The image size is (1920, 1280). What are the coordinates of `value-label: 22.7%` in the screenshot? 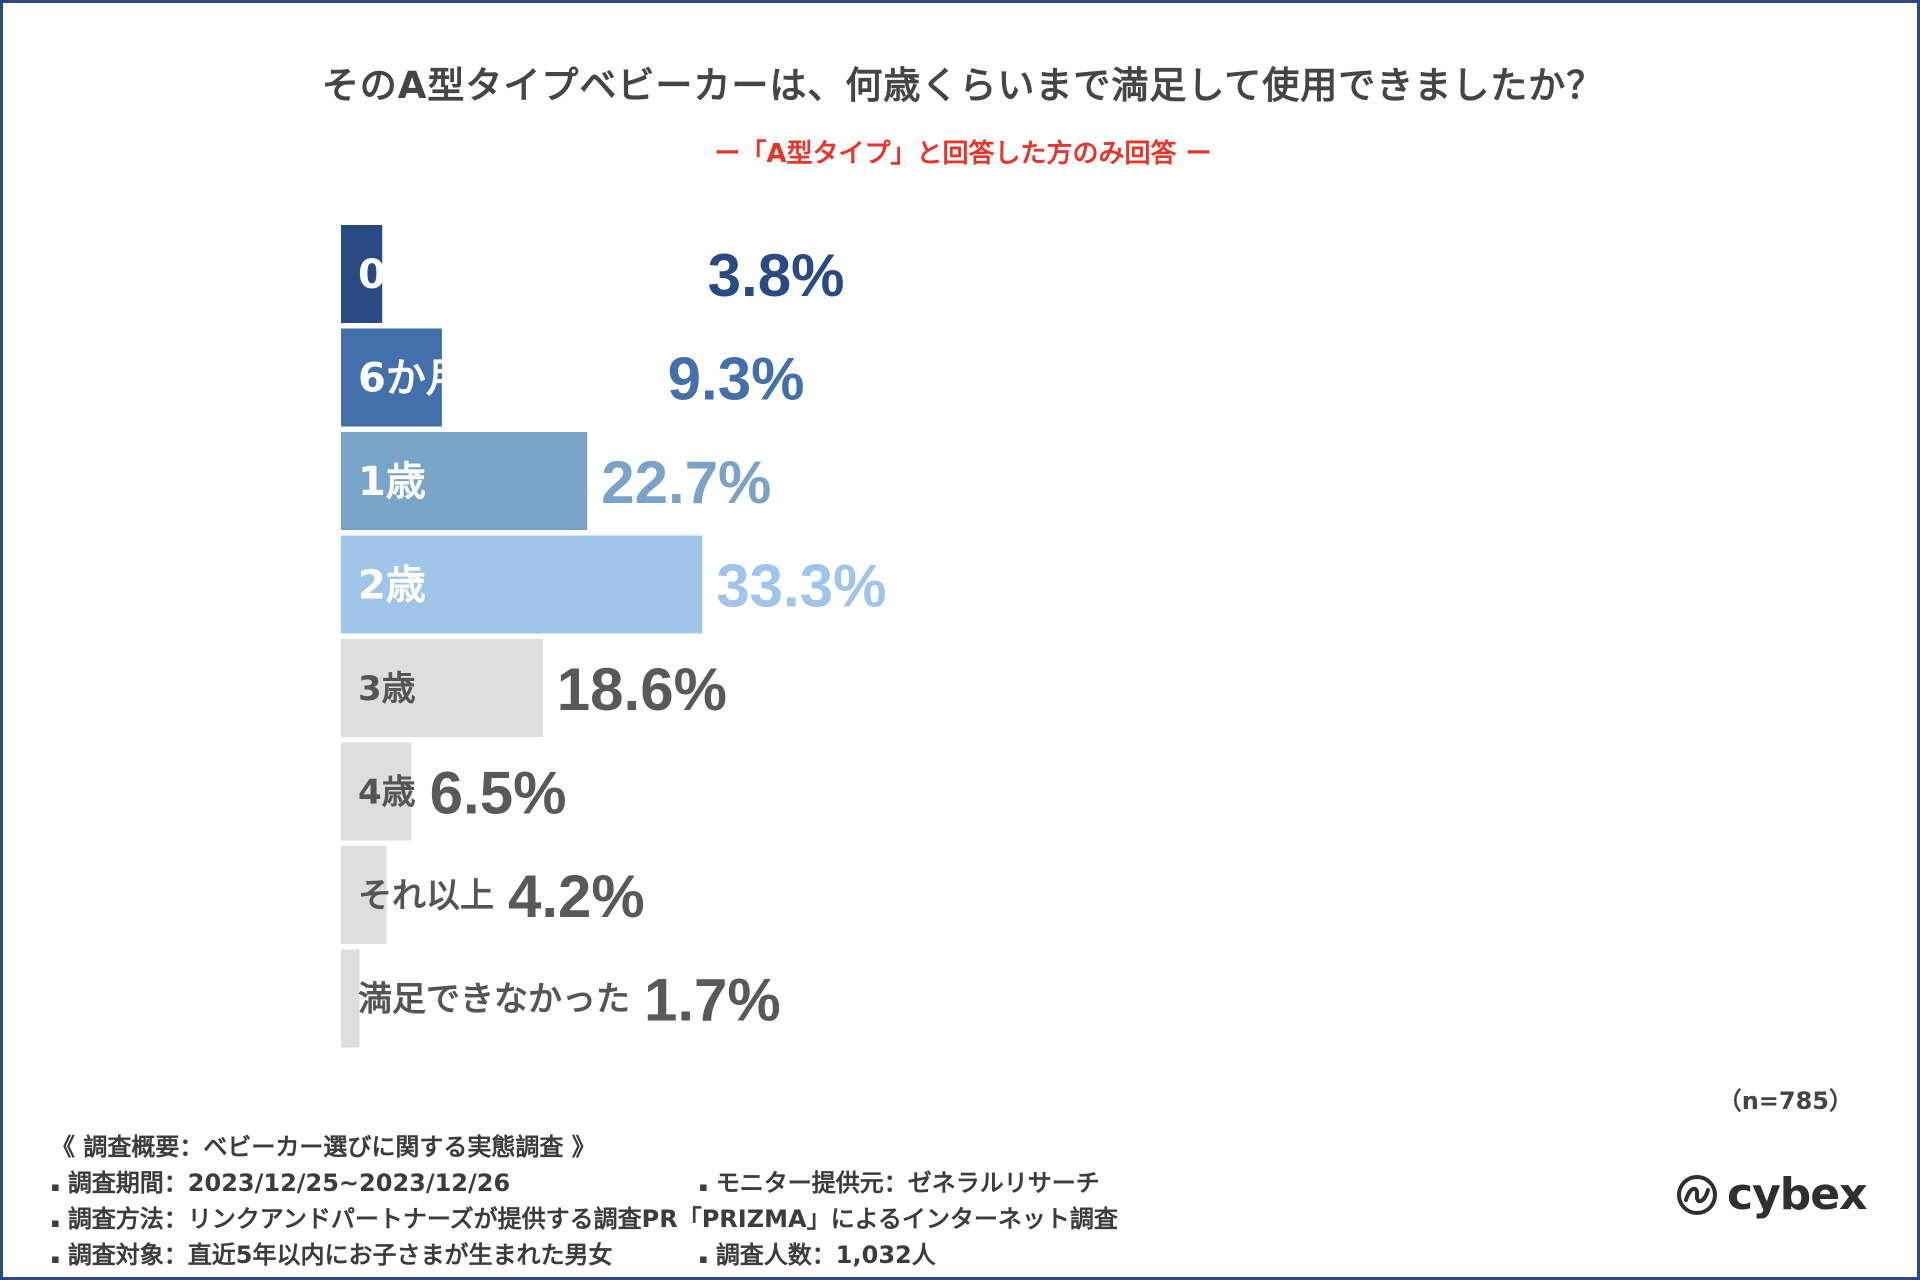 It's located at (686, 482).